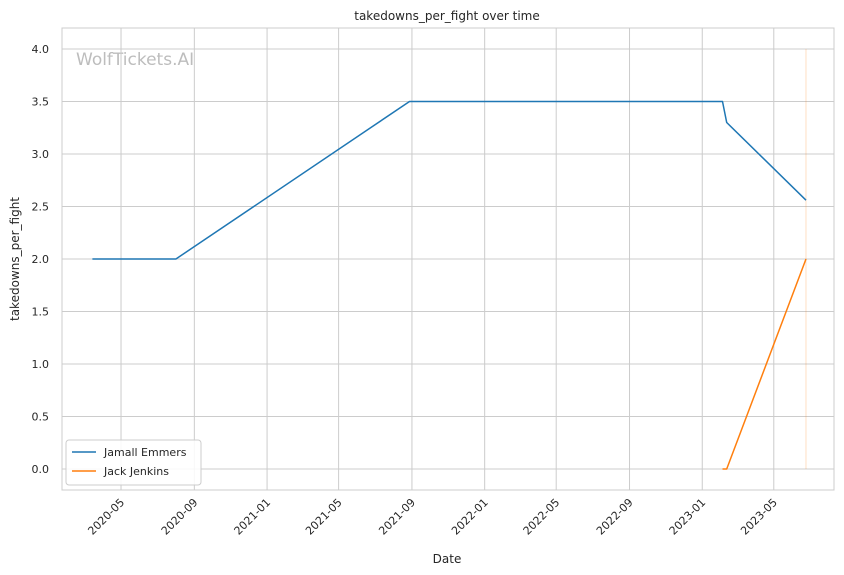  I want to click on y-tick-label: 1.5, so click(41, 312).